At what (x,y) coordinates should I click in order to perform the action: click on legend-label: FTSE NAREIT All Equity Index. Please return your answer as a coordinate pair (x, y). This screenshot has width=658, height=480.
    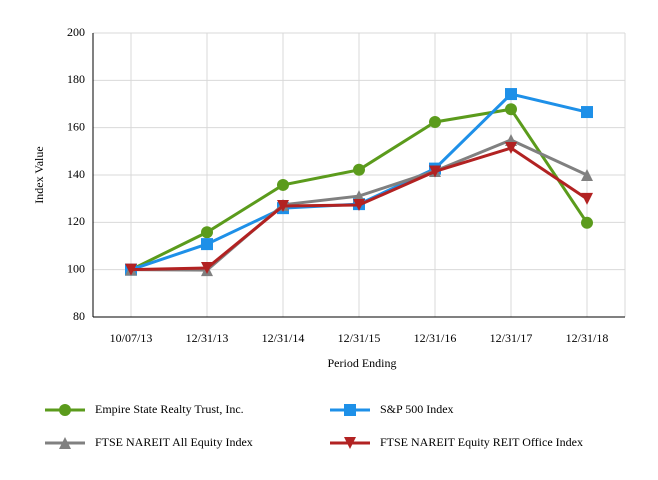
    Looking at the image, I should click on (174, 442).